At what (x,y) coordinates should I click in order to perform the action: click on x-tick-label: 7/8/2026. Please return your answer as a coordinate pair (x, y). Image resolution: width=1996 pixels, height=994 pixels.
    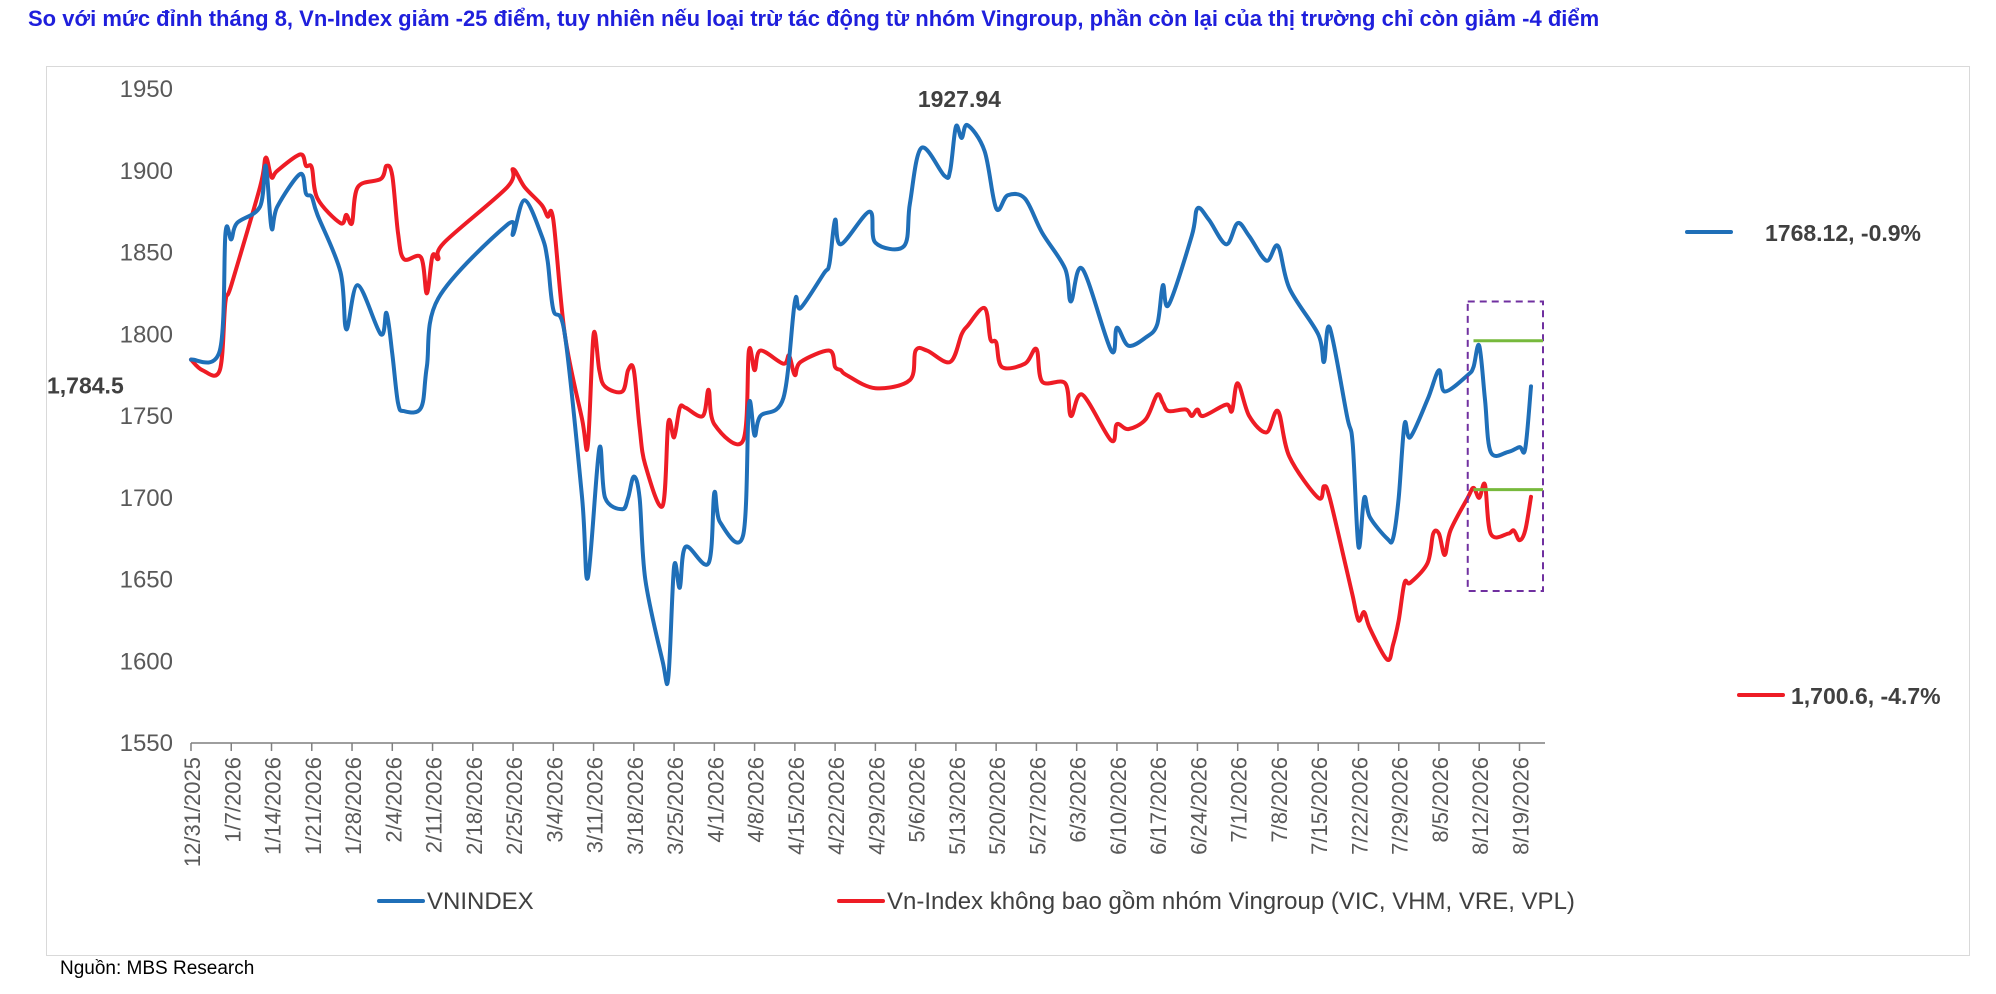
    Looking at the image, I should click on (1279, 800).